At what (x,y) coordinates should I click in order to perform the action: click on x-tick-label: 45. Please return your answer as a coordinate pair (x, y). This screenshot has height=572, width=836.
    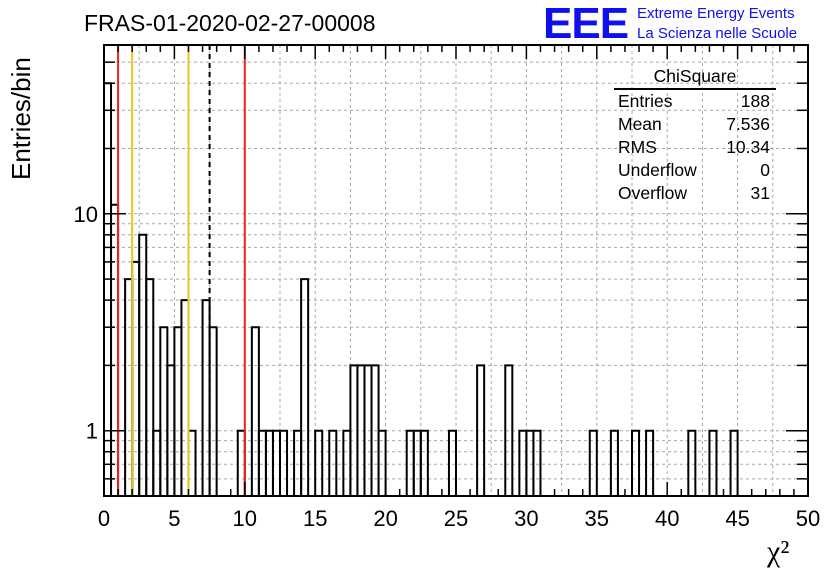
    Looking at the image, I should click on (737, 518).